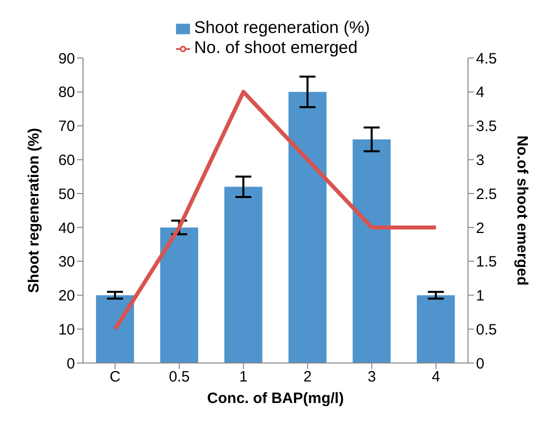  Describe the element at coordinates (480, 228) in the screenshot. I see `y2-tick-label: 2` at that location.